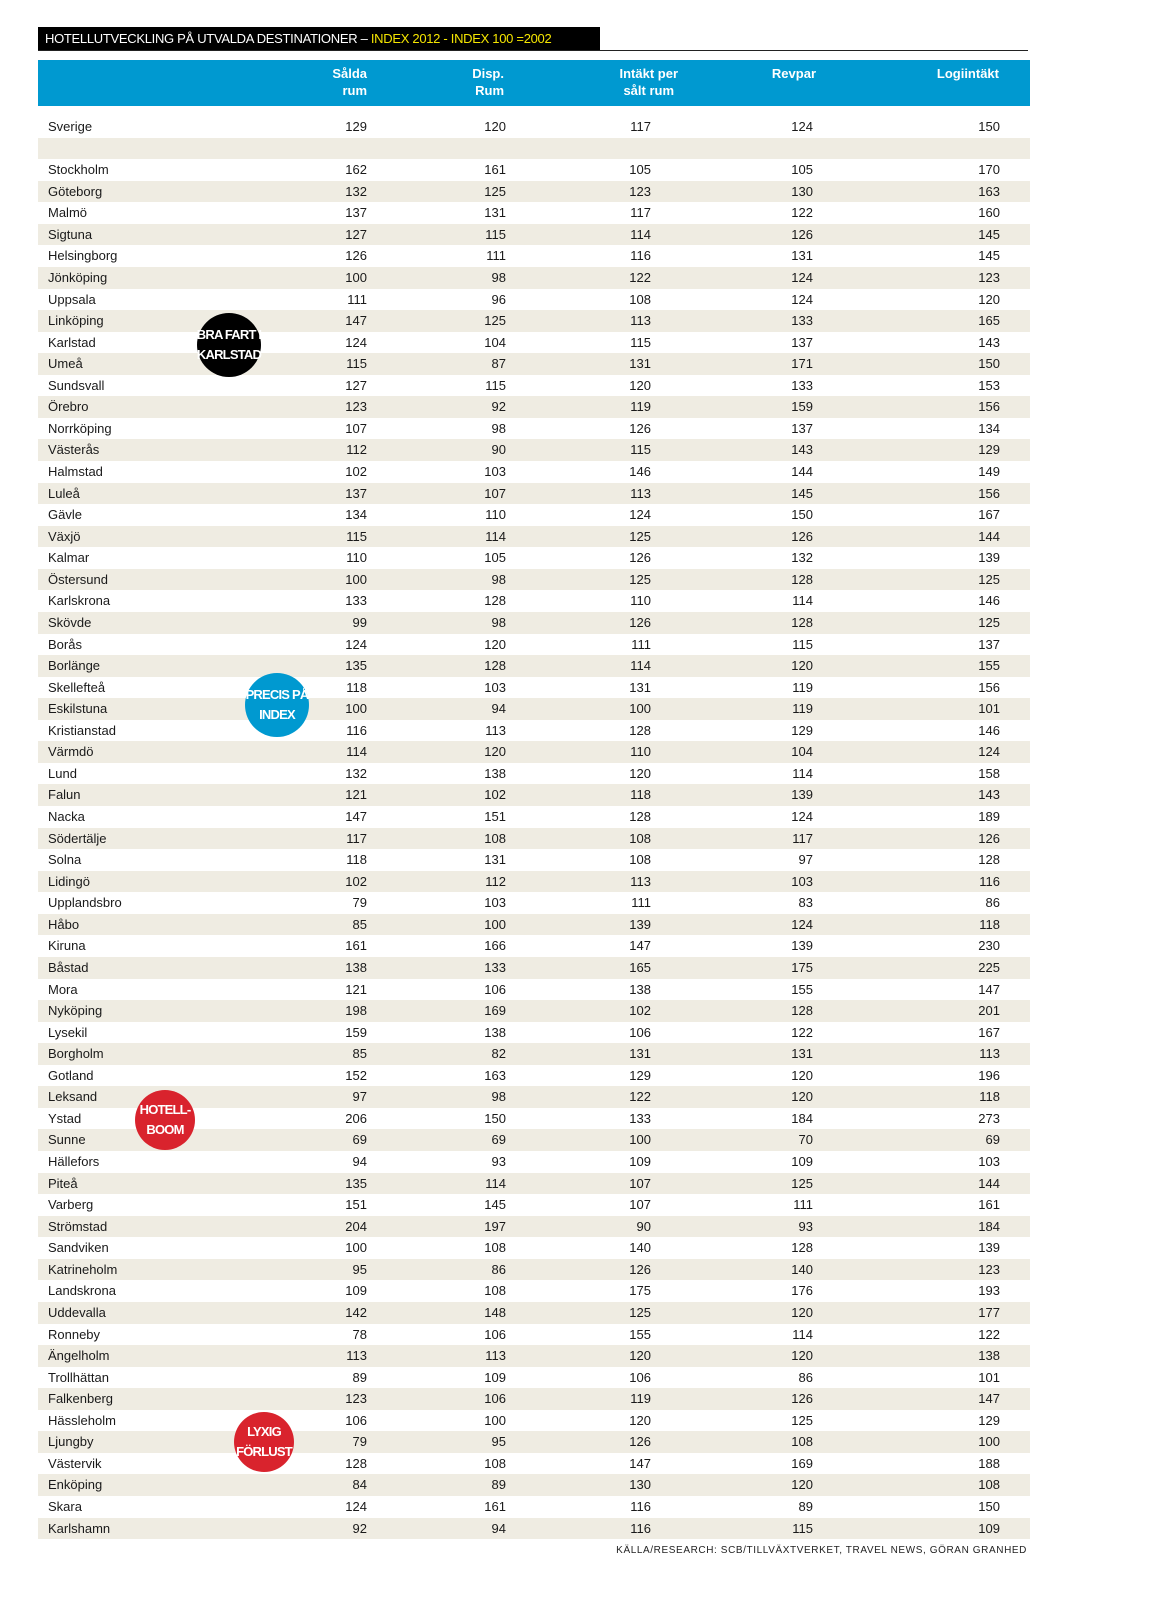 Image resolution: width=1155 pixels, height=1600 pixels. What do you see at coordinates (498, 1528) in the screenshot?
I see `index-value: 94` at bounding box center [498, 1528].